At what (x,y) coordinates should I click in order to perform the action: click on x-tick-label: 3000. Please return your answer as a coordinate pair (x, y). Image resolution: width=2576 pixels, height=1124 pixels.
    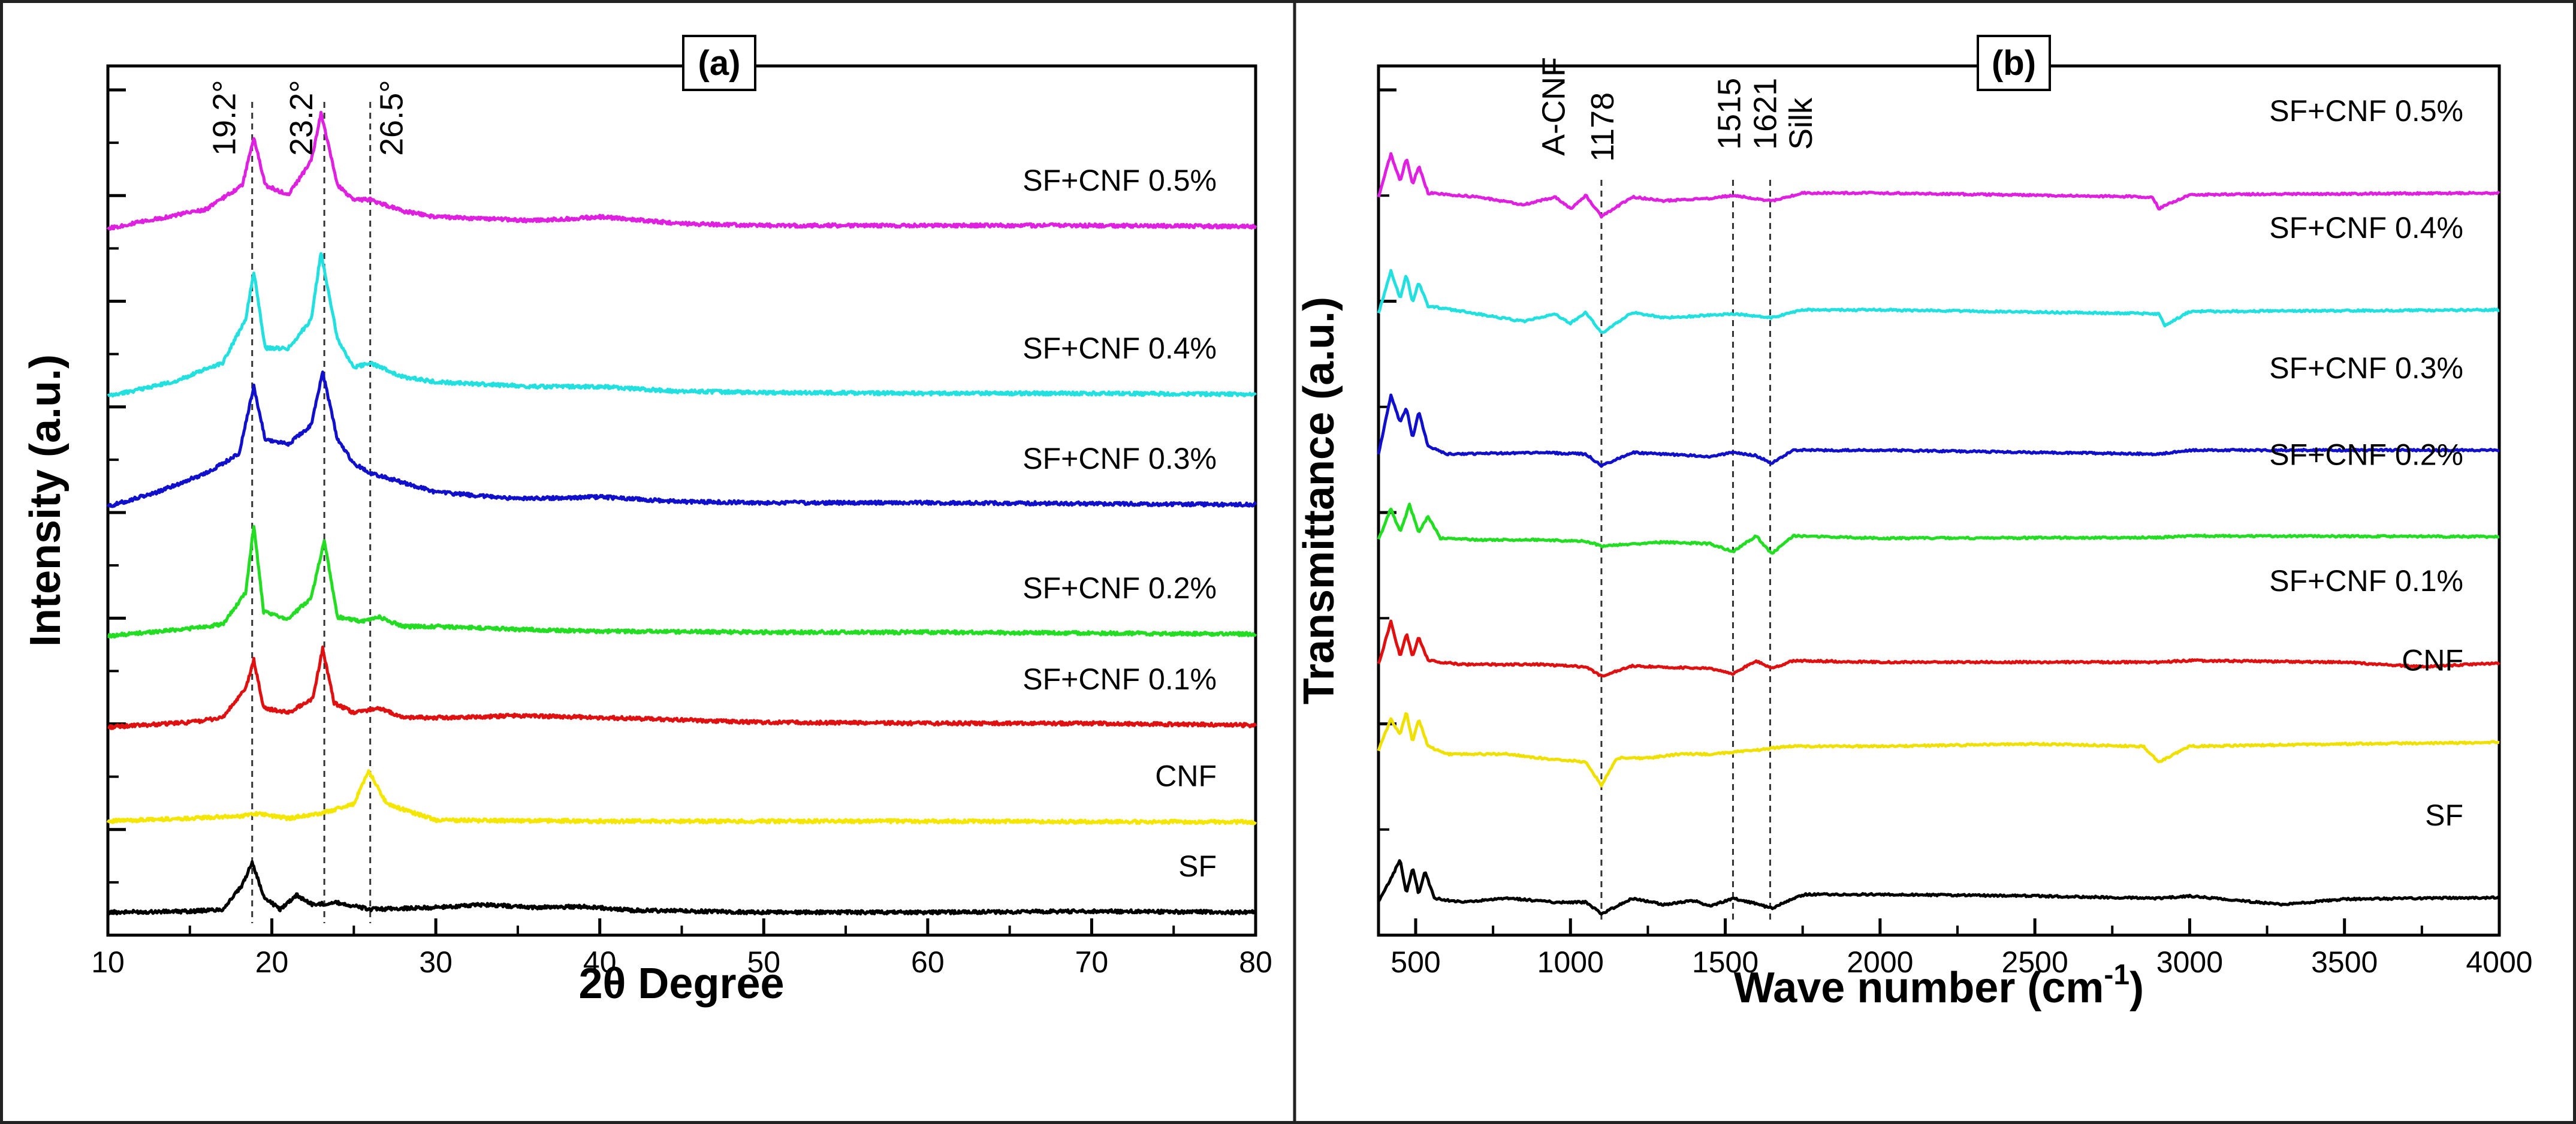
    Looking at the image, I should click on (2189, 962).